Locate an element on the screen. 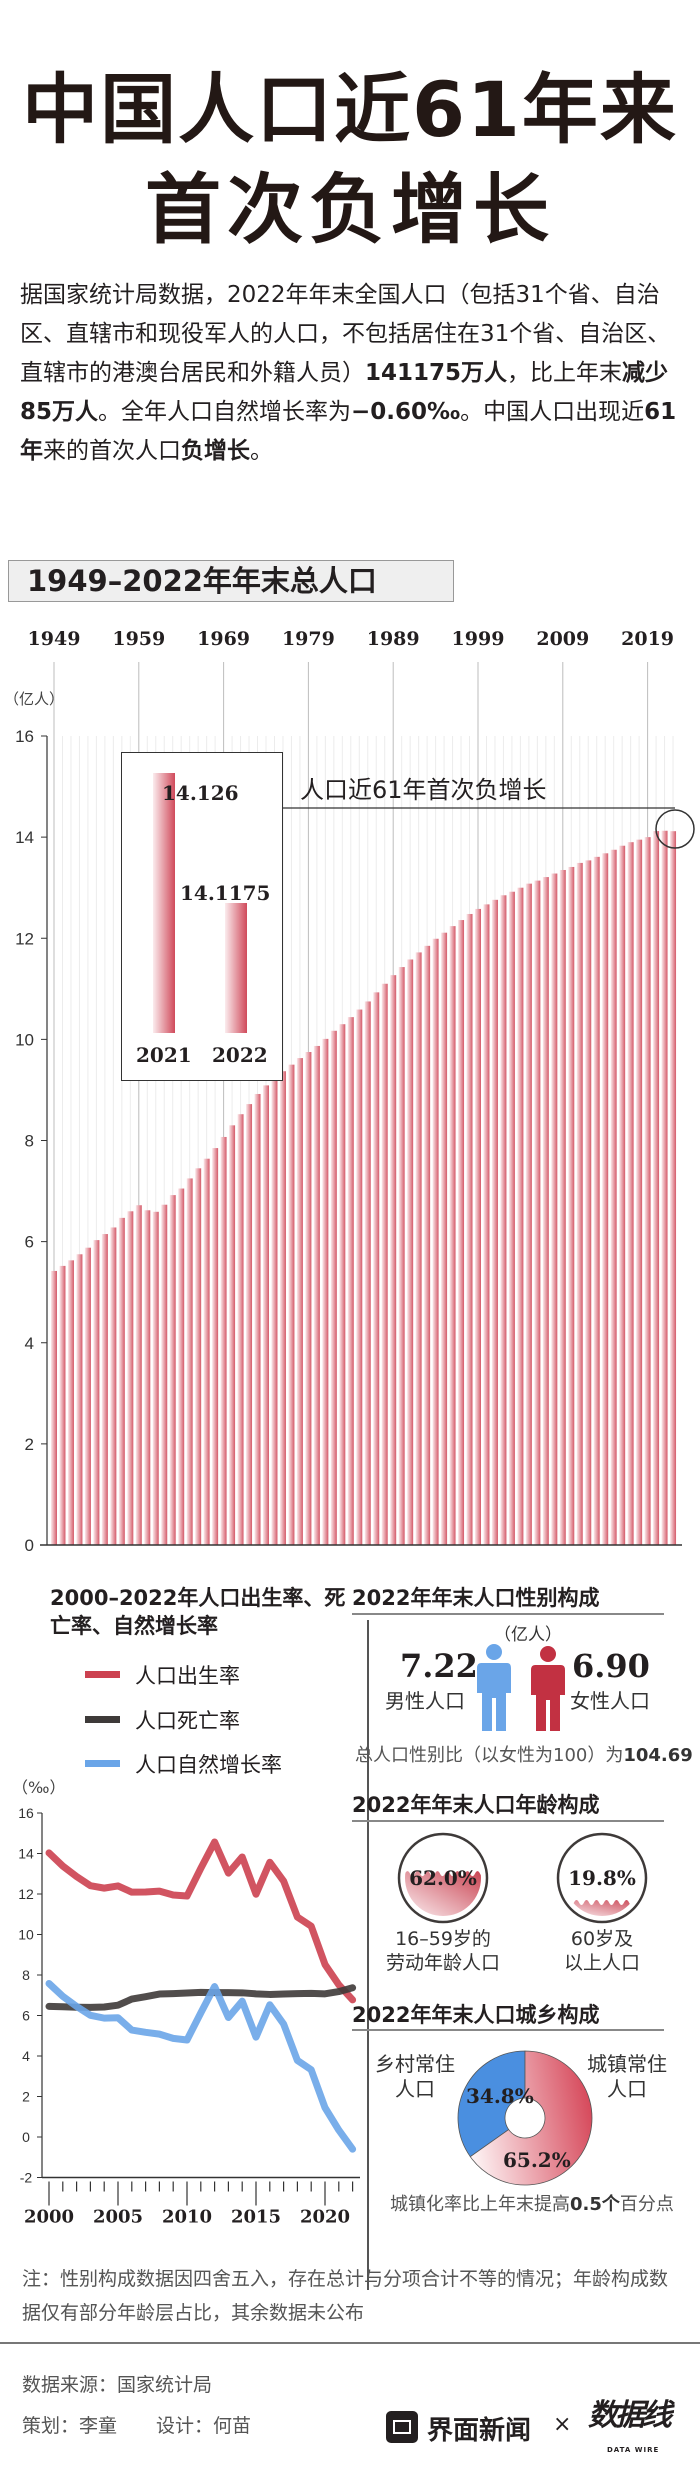 The height and width of the screenshot is (2476, 700). male-value: 7.22 is located at coordinates (439, 1666).